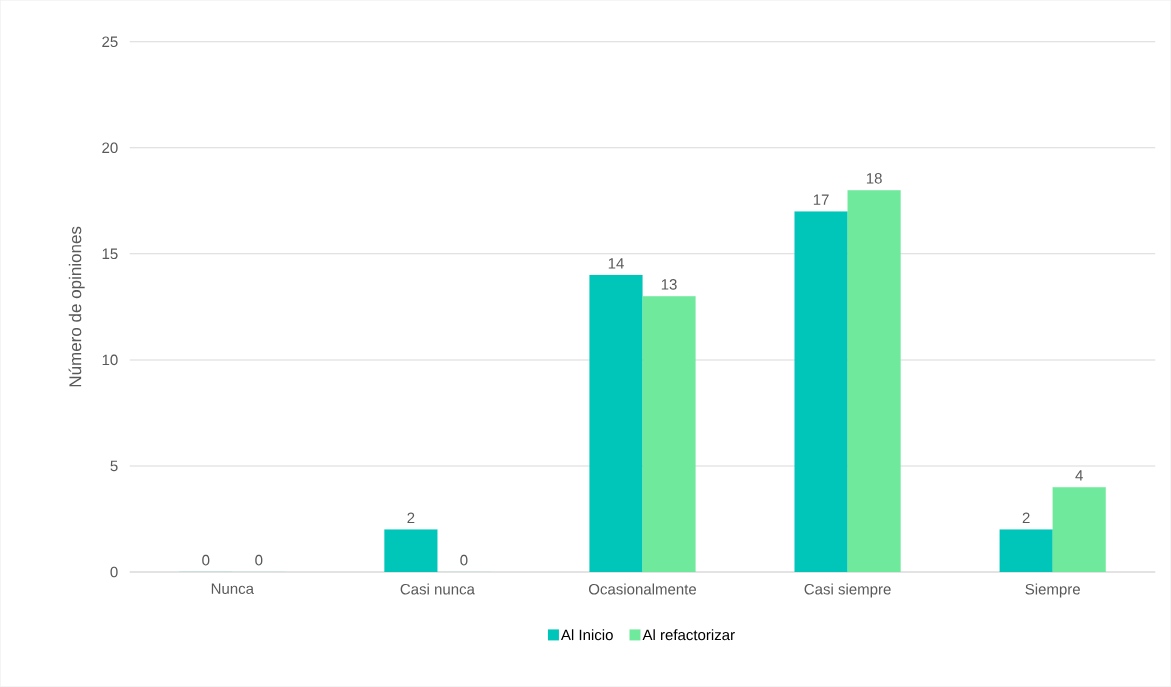  I want to click on data-label: 14, so click(616, 263).